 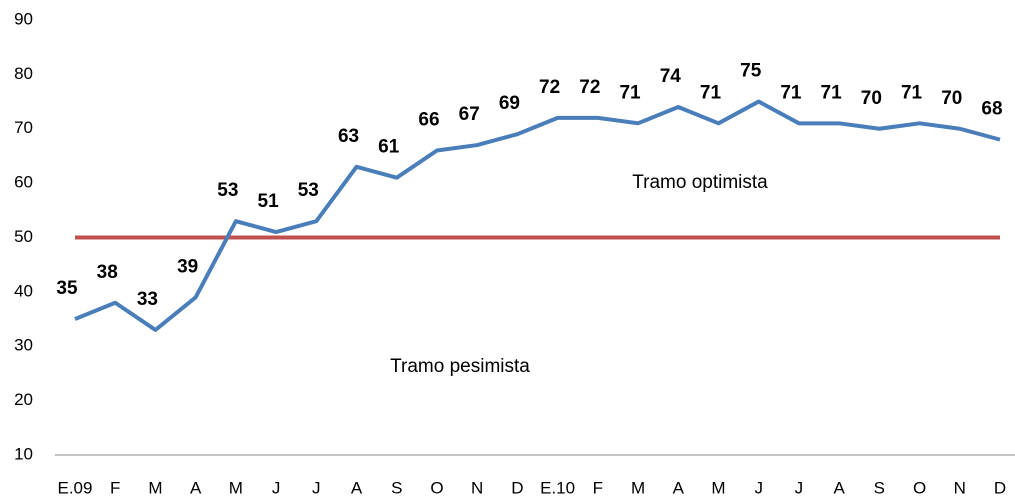 What do you see at coordinates (348, 136) in the screenshot?
I see `data-label: 63` at bounding box center [348, 136].